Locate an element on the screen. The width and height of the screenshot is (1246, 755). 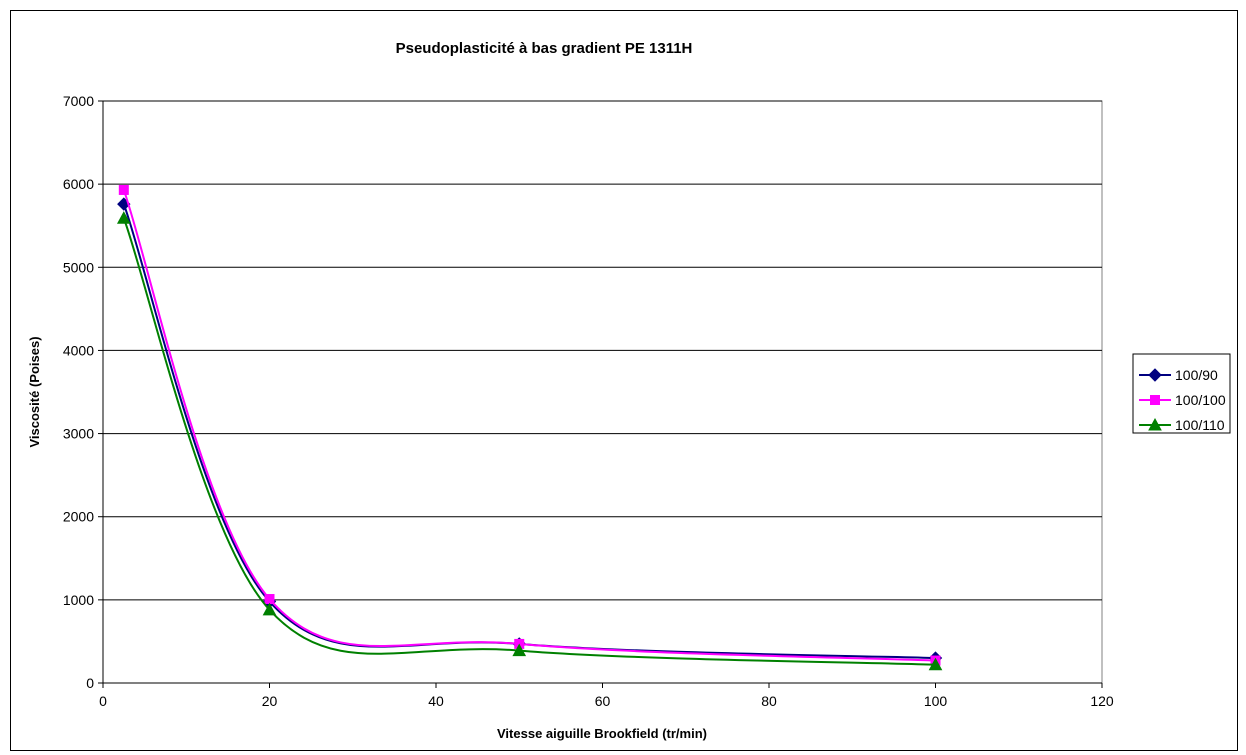
x-tick-label: 120 is located at coordinates (1102, 701).